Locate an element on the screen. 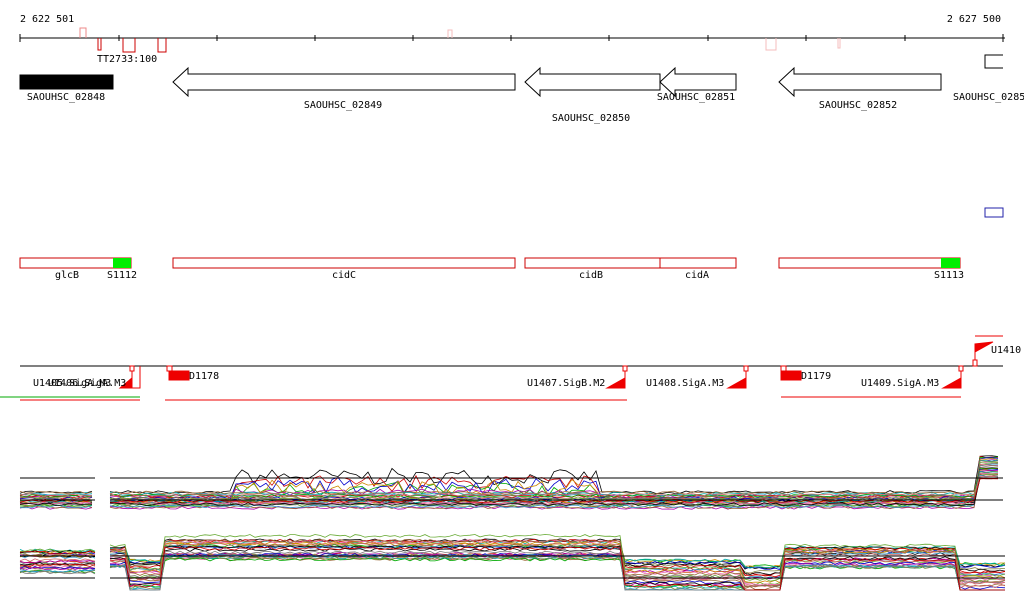 The height and width of the screenshot is (611, 1024). operon-label: cidB is located at coordinates (591, 275).